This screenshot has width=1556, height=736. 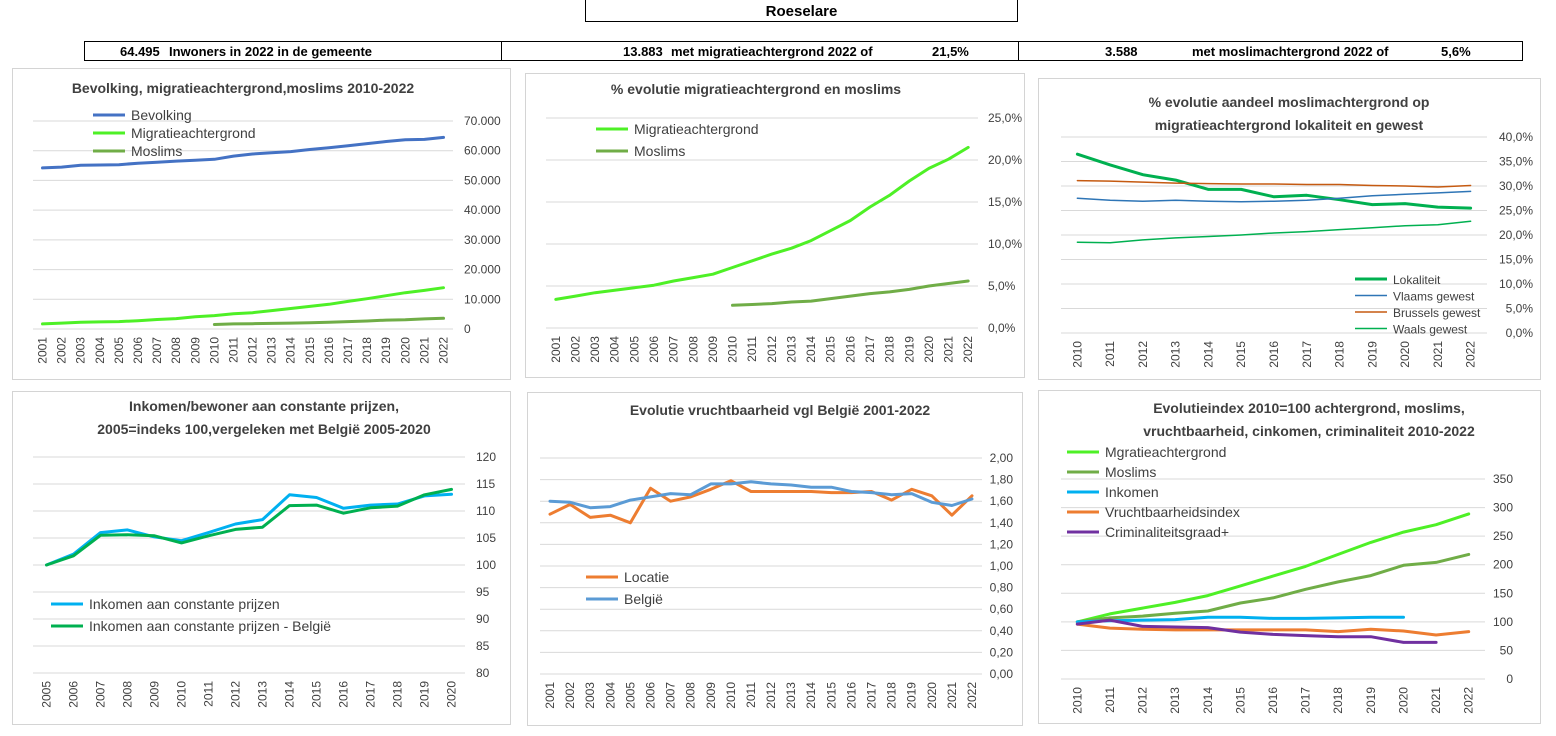 I want to click on y-tick-label: 90, so click(x=483, y=619).